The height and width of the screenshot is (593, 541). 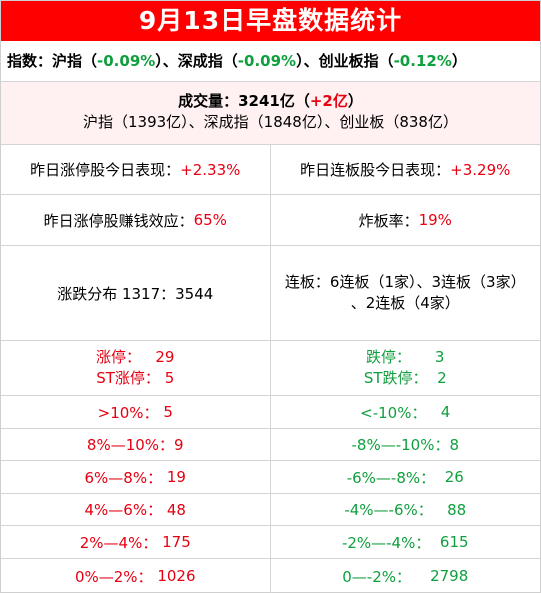 I want to click on range-row: 4%—6%： 48 -4%—-6%： 88, so click(x=270, y=510).